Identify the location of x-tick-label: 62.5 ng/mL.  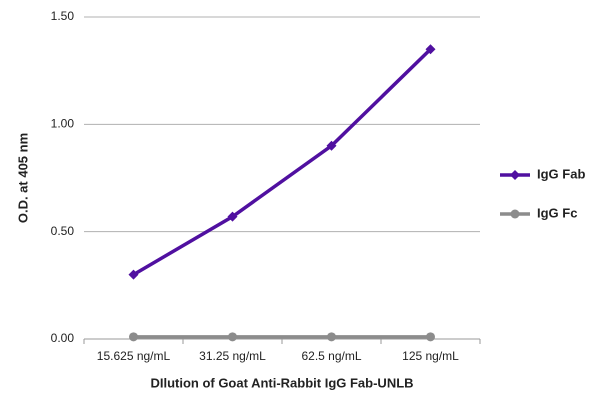
(331, 356).